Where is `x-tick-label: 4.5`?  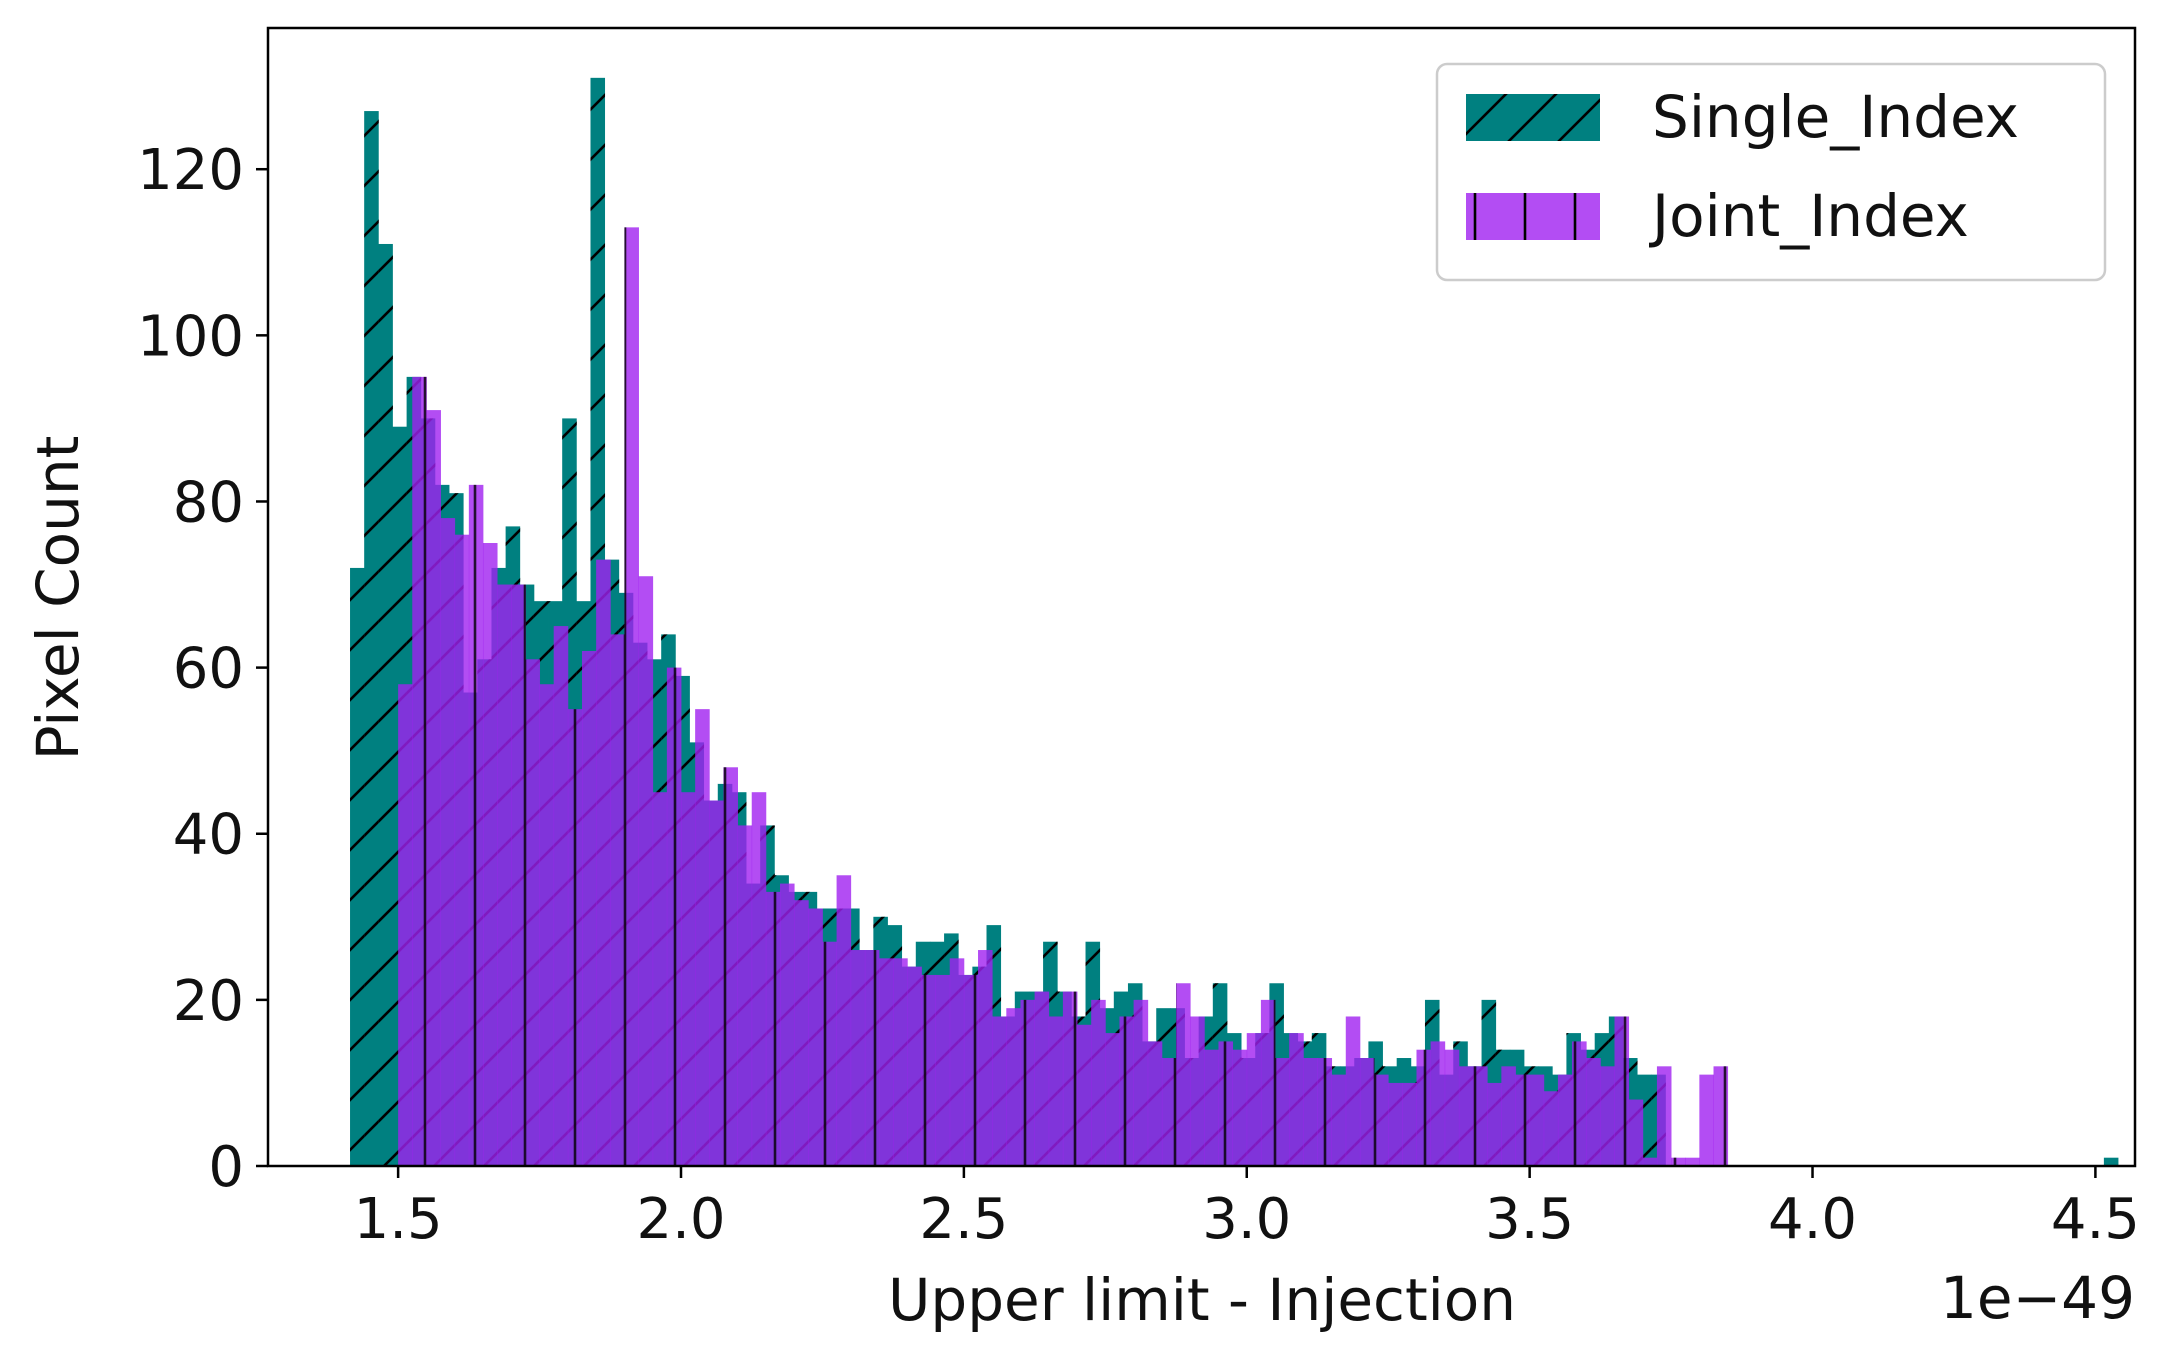 x-tick-label: 4.5 is located at coordinates (2095, 1219).